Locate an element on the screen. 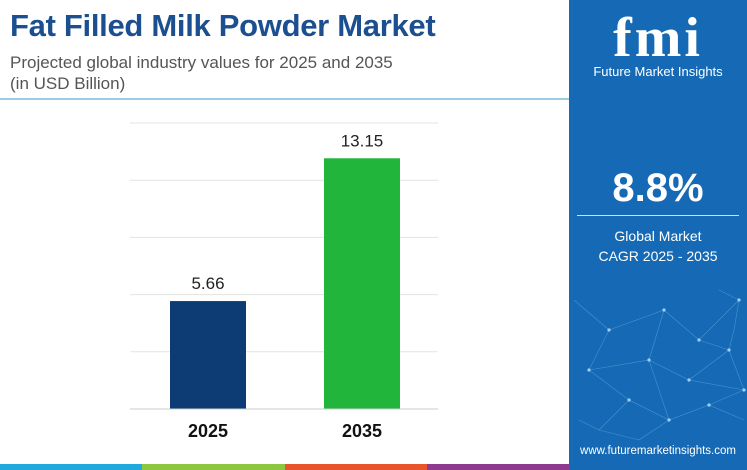 The image size is (747, 470). fmi-logo: fmi Future Market Insights is located at coordinates (658, 43).